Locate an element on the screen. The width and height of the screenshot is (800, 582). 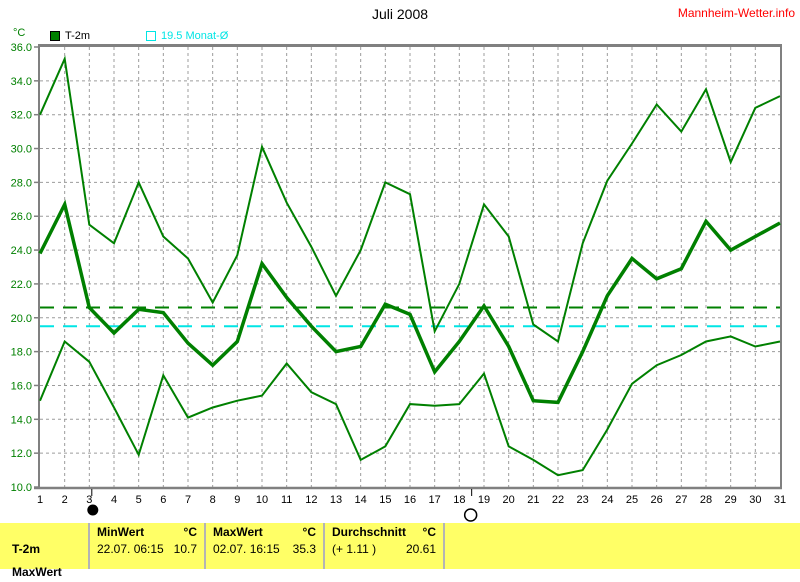
y-tick-label: 24.0 is located at coordinates (21, 251).